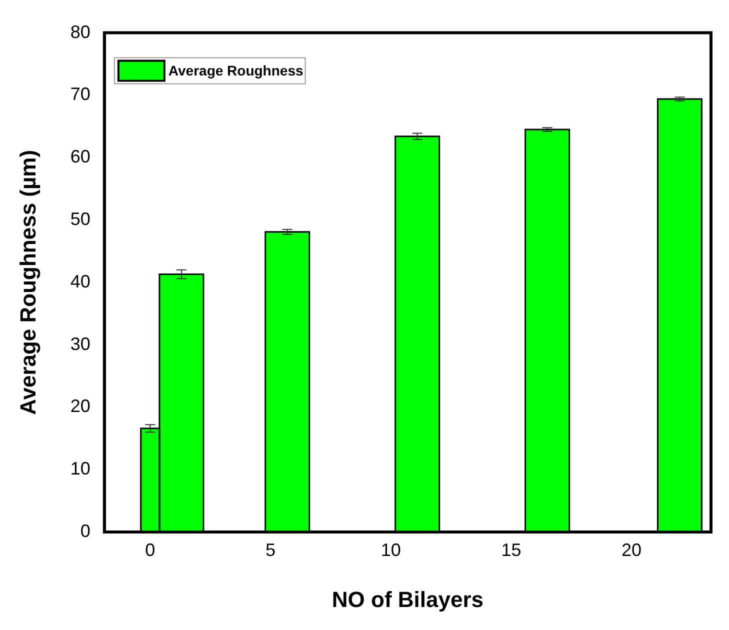 The image size is (729, 630). Describe the element at coordinates (80, 468) in the screenshot. I see `y-tick-label: 10` at that location.